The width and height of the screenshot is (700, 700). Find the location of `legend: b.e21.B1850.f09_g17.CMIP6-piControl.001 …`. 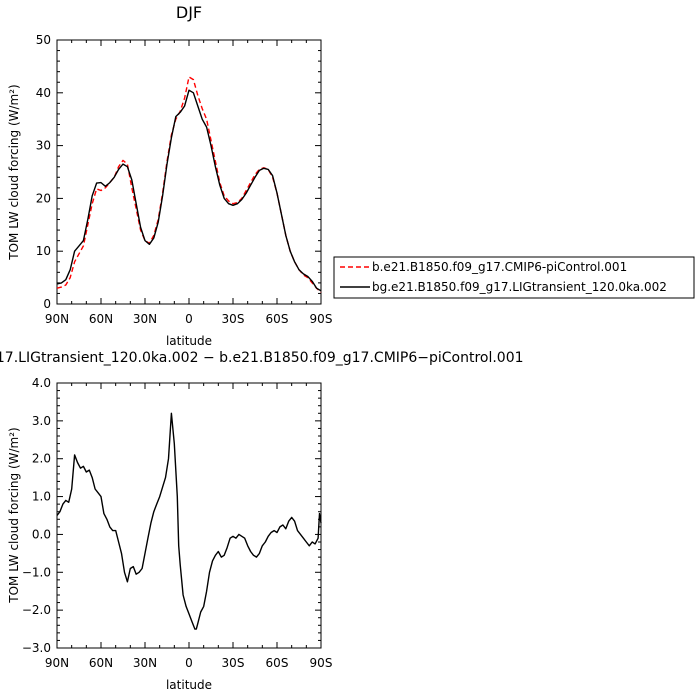

legend: b.e21.B1850.f09_g17.CMIP6-piControl.001 … is located at coordinates (514, 277).